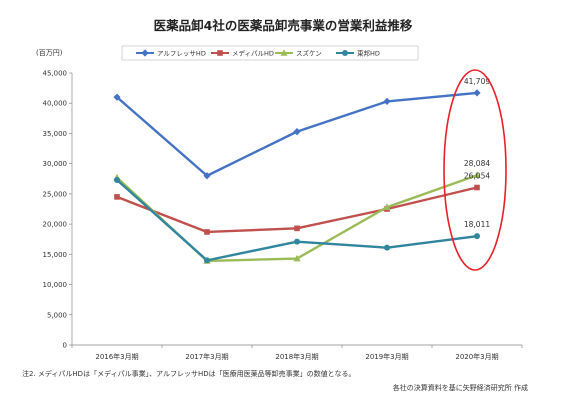 This screenshot has width=567, height=400. What do you see at coordinates (477, 163) in the screenshot?
I see `data-label: 28,084` at bounding box center [477, 163].